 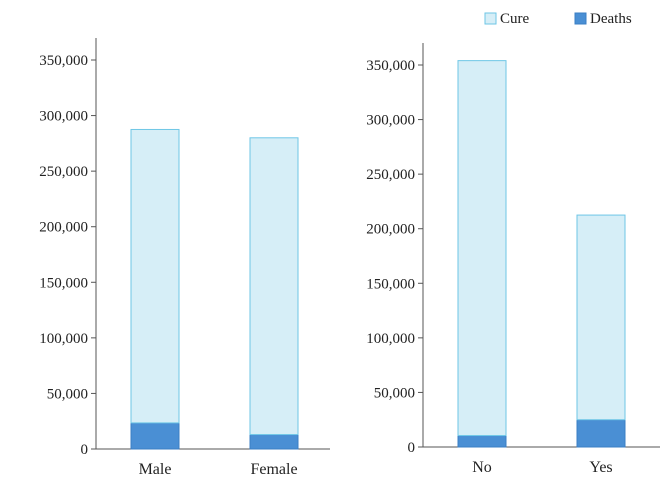 I want to click on bar-deaths-no, so click(x=482, y=441).